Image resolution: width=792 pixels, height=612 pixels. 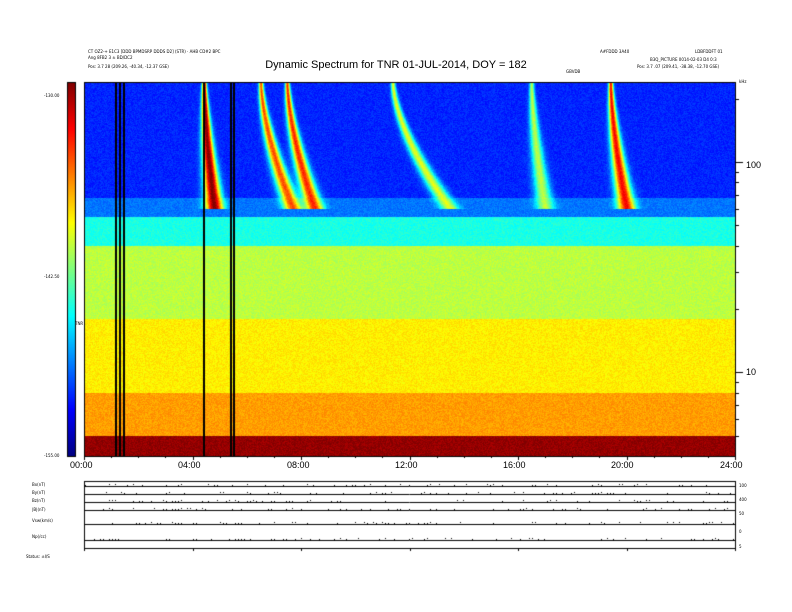 I want to click on header-right-line3: B3Q_PICTURE 0014-02-03 D4 0:3, so click(x=683, y=59).